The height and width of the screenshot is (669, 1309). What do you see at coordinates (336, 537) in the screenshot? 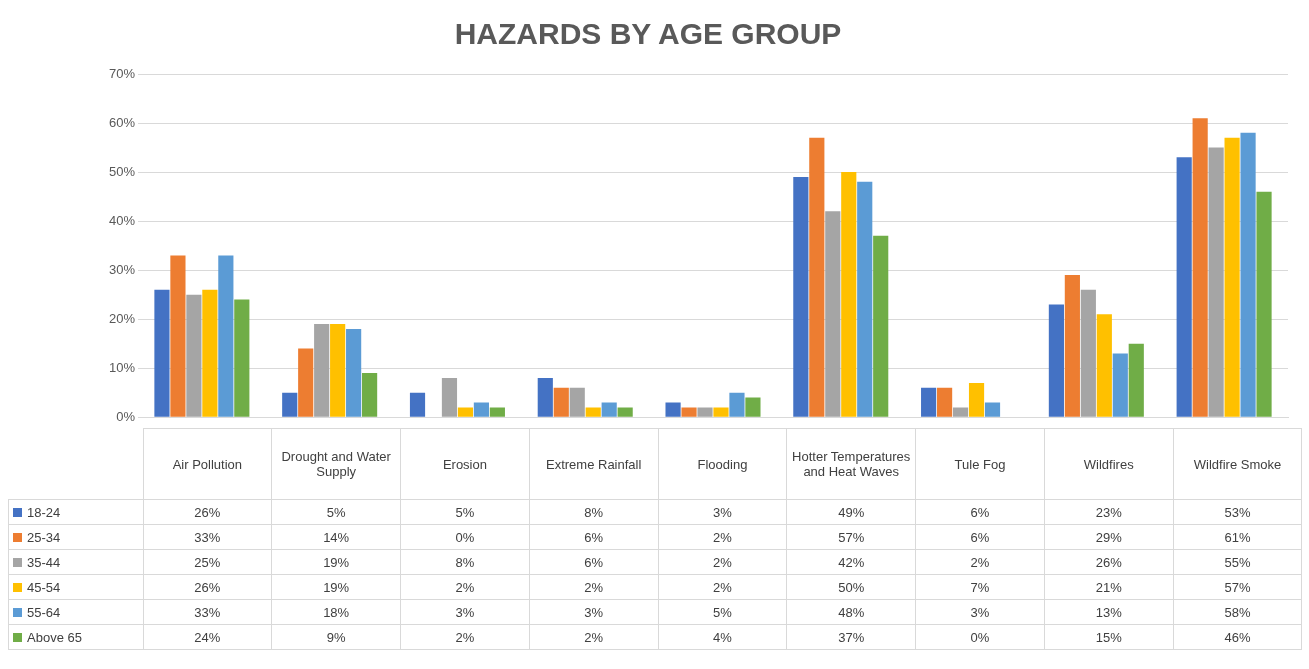
I see `data-label: 14%` at bounding box center [336, 537].